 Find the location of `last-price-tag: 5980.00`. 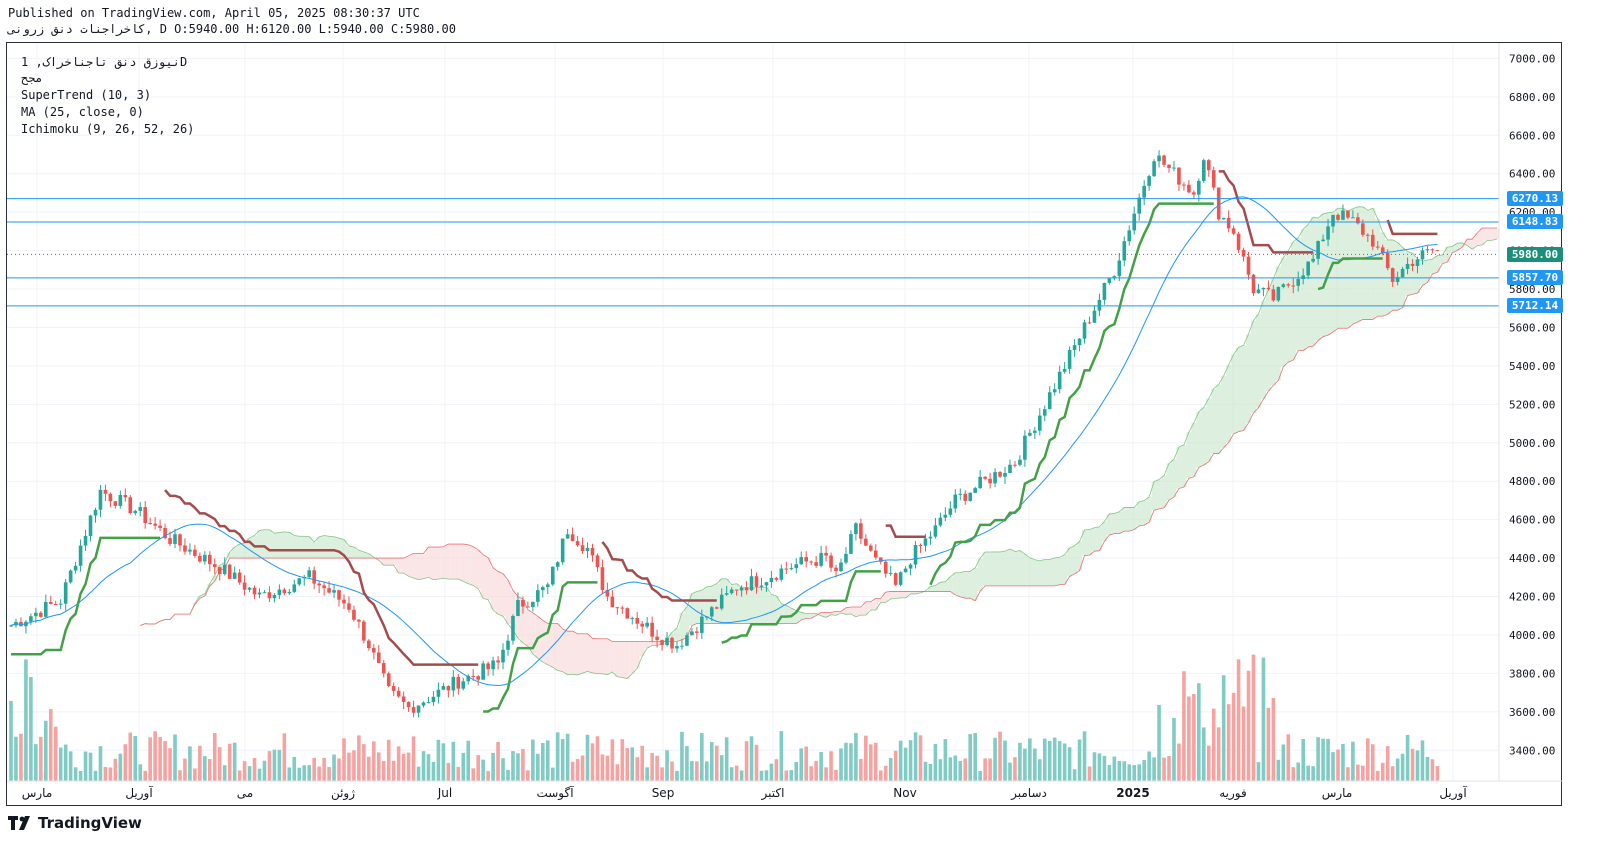

last-price-tag: 5980.00 is located at coordinates (1535, 254).